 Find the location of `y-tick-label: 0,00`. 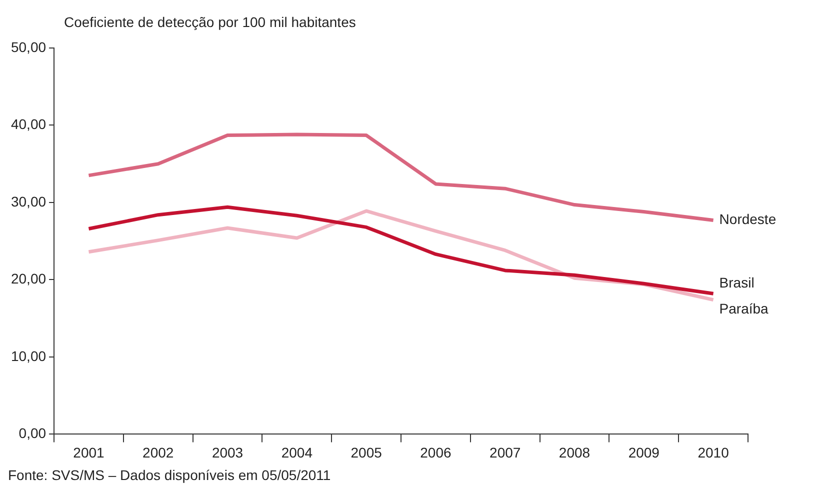

y-tick-label: 0,00 is located at coordinates (32, 433).